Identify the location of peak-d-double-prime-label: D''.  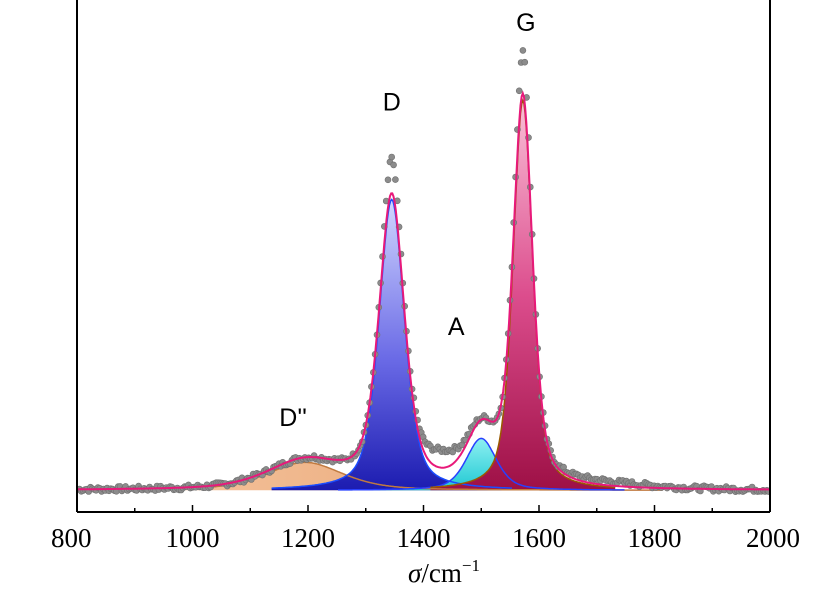
(293, 418).